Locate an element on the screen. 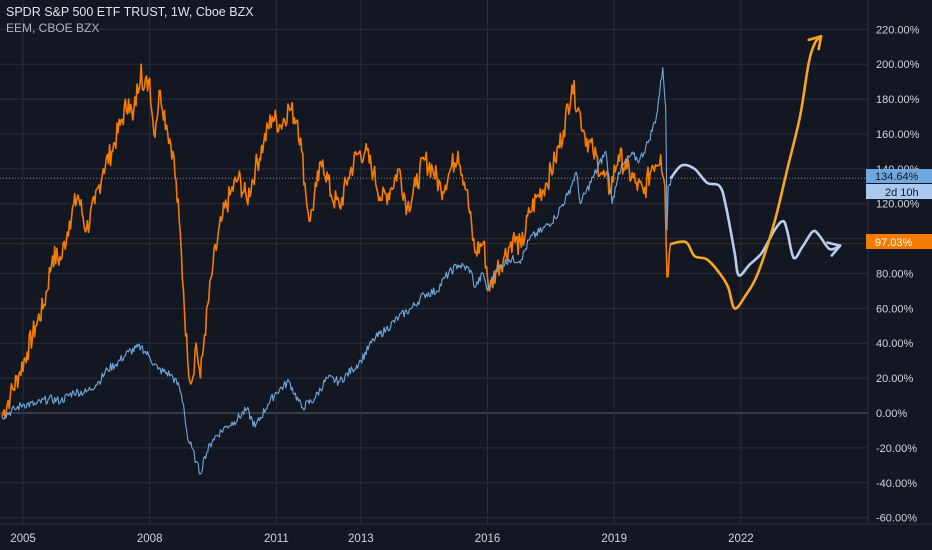  spy-value-badge: 134.64% is located at coordinates (897, 177).